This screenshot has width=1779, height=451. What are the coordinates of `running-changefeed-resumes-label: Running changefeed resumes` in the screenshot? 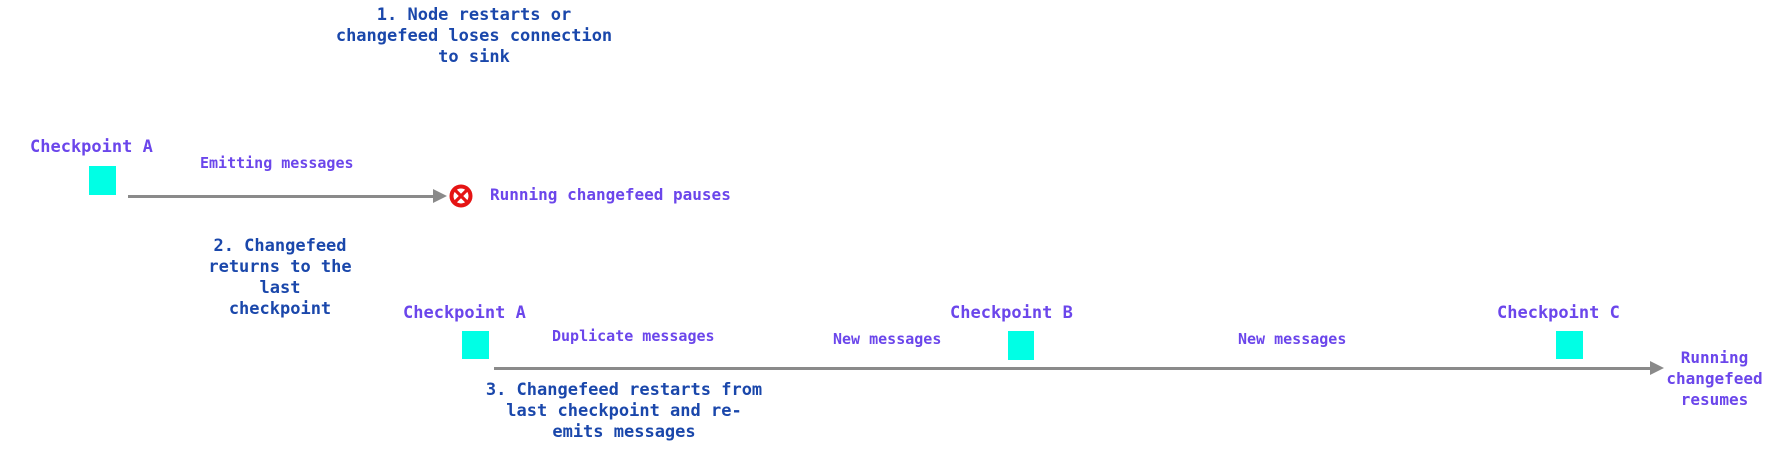 It's located at (1714, 378).